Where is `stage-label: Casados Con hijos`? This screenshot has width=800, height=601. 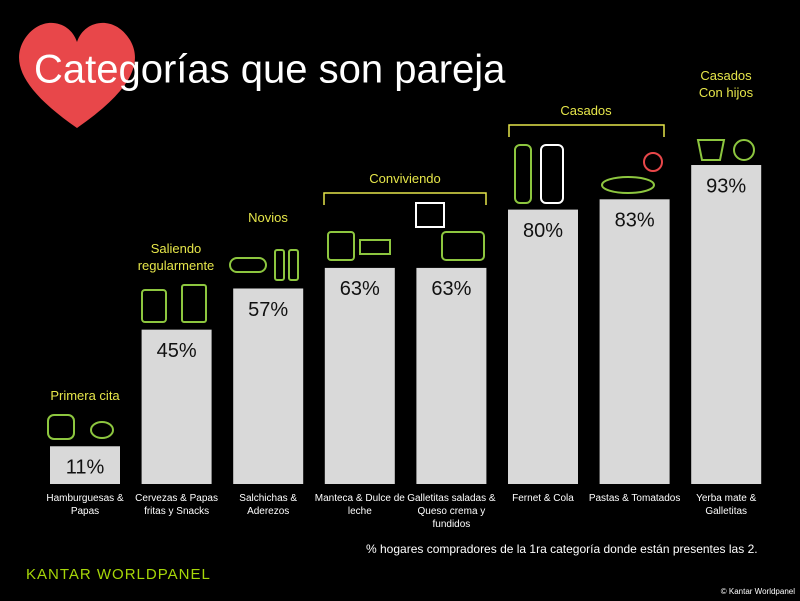
stage-label: Casados Con hijos is located at coordinates (726, 84).